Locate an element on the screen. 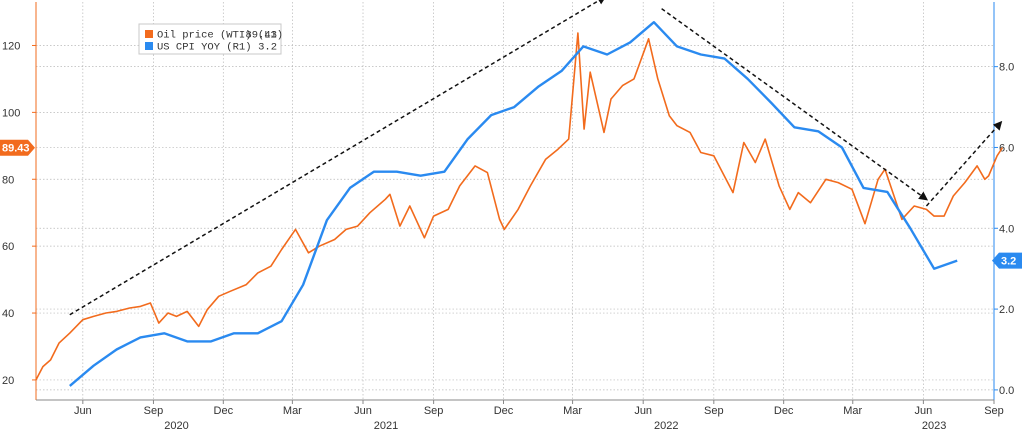 Image resolution: width=1024 pixels, height=433 pixels. last-value-badge-oil: 89.43 is located at coordinates (17, 147).